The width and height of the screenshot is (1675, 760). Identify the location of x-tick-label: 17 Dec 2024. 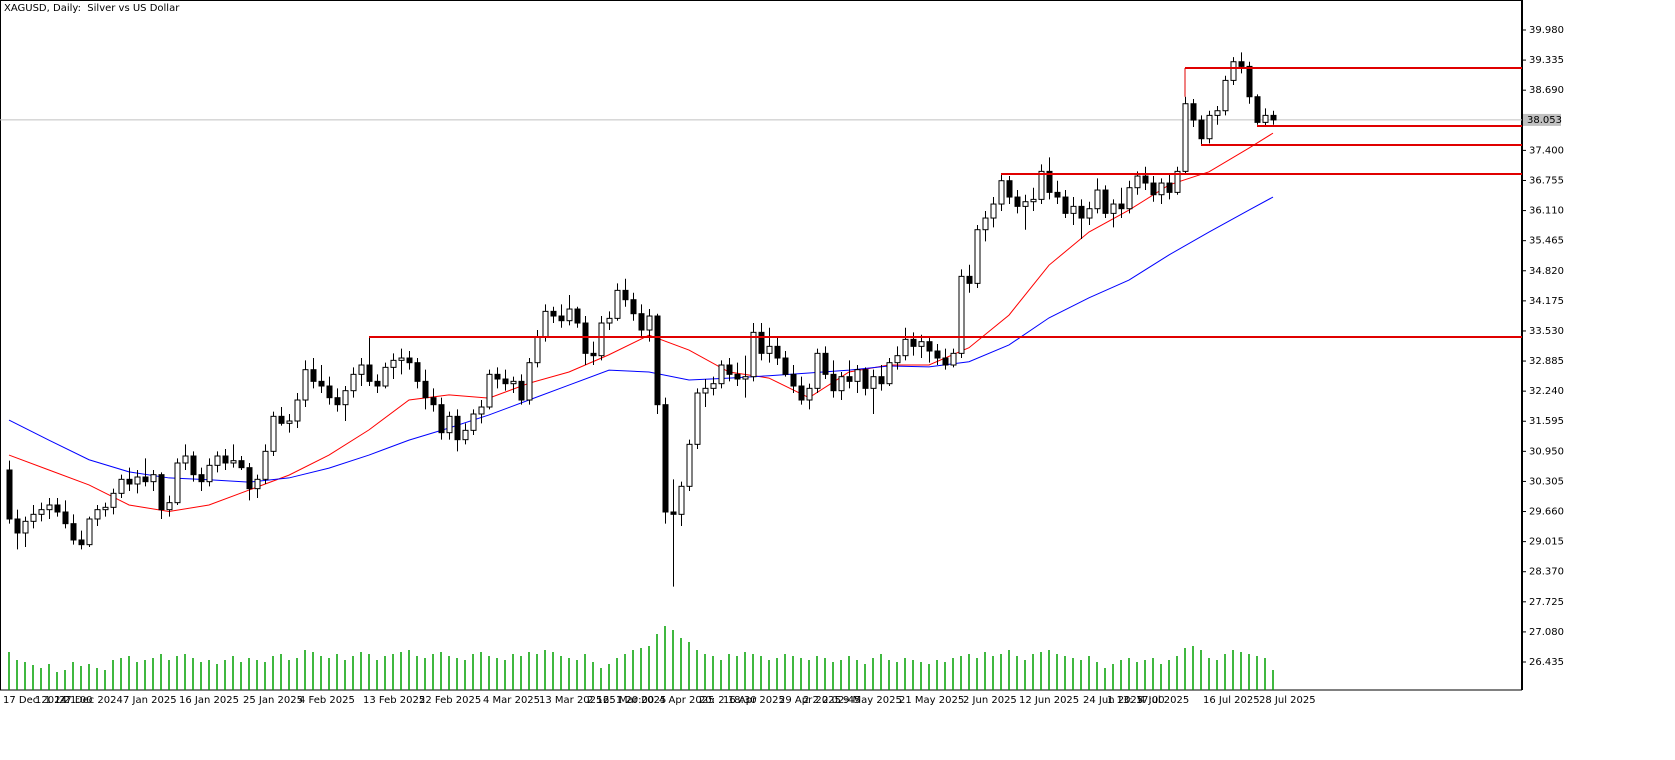
(35, 700).